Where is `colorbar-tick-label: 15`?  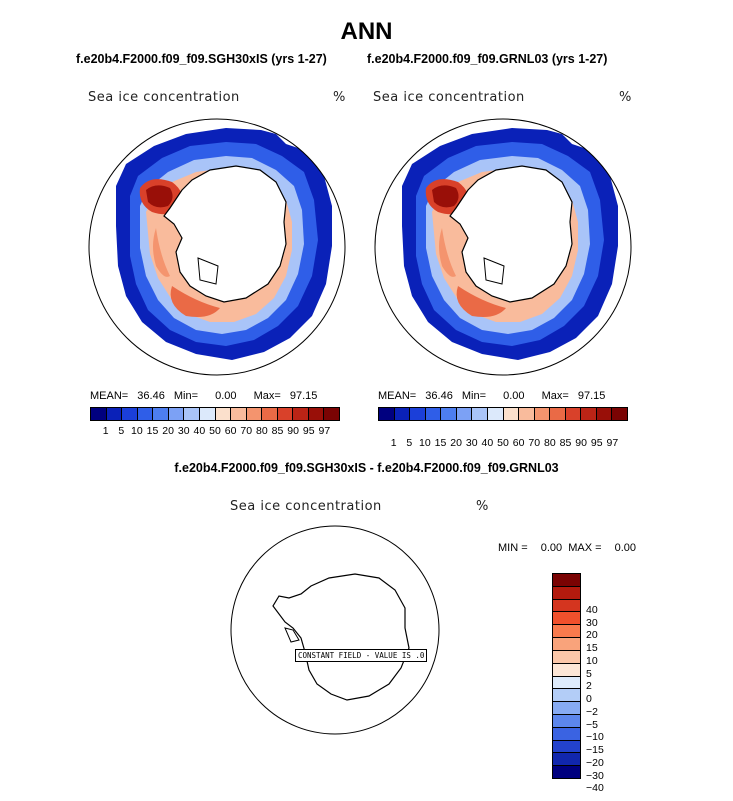 colorbar-tick-label: 15 is located at coordinates (440, 443).